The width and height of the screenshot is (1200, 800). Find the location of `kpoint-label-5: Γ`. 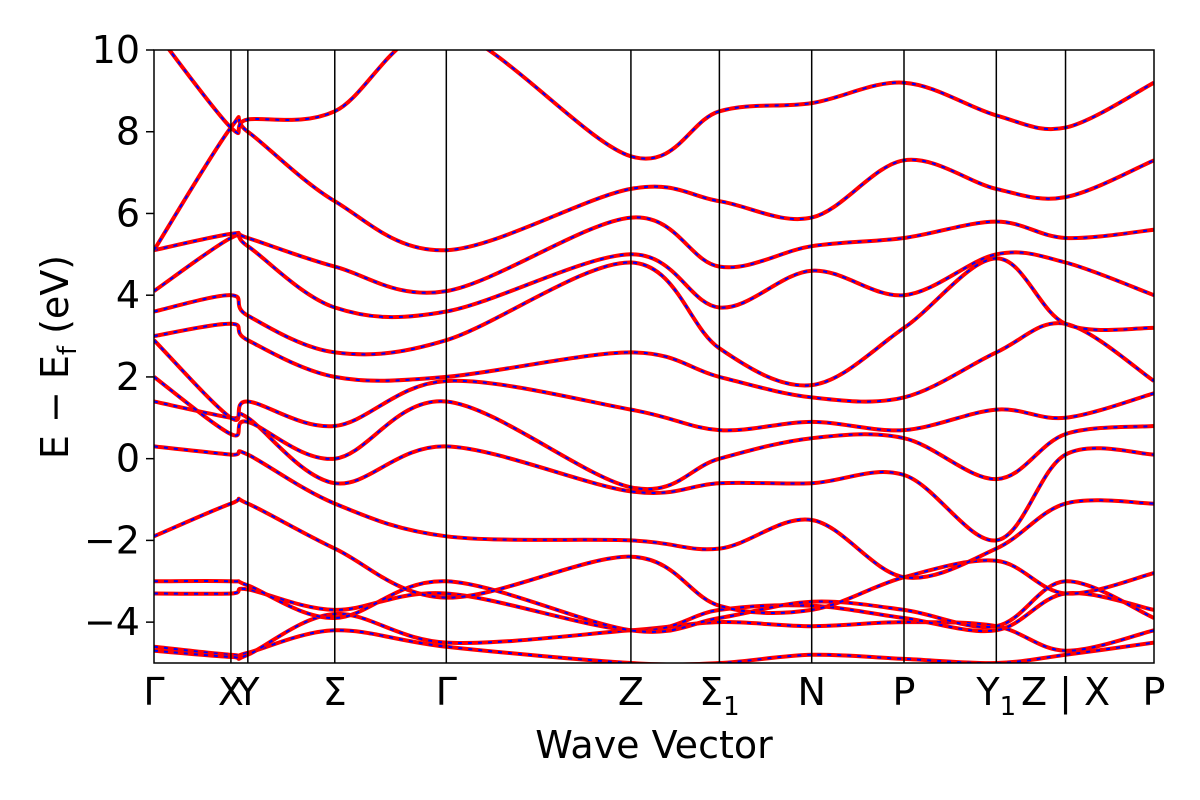

kpoint-label-5: Γ is located at coordinates (446, 692).